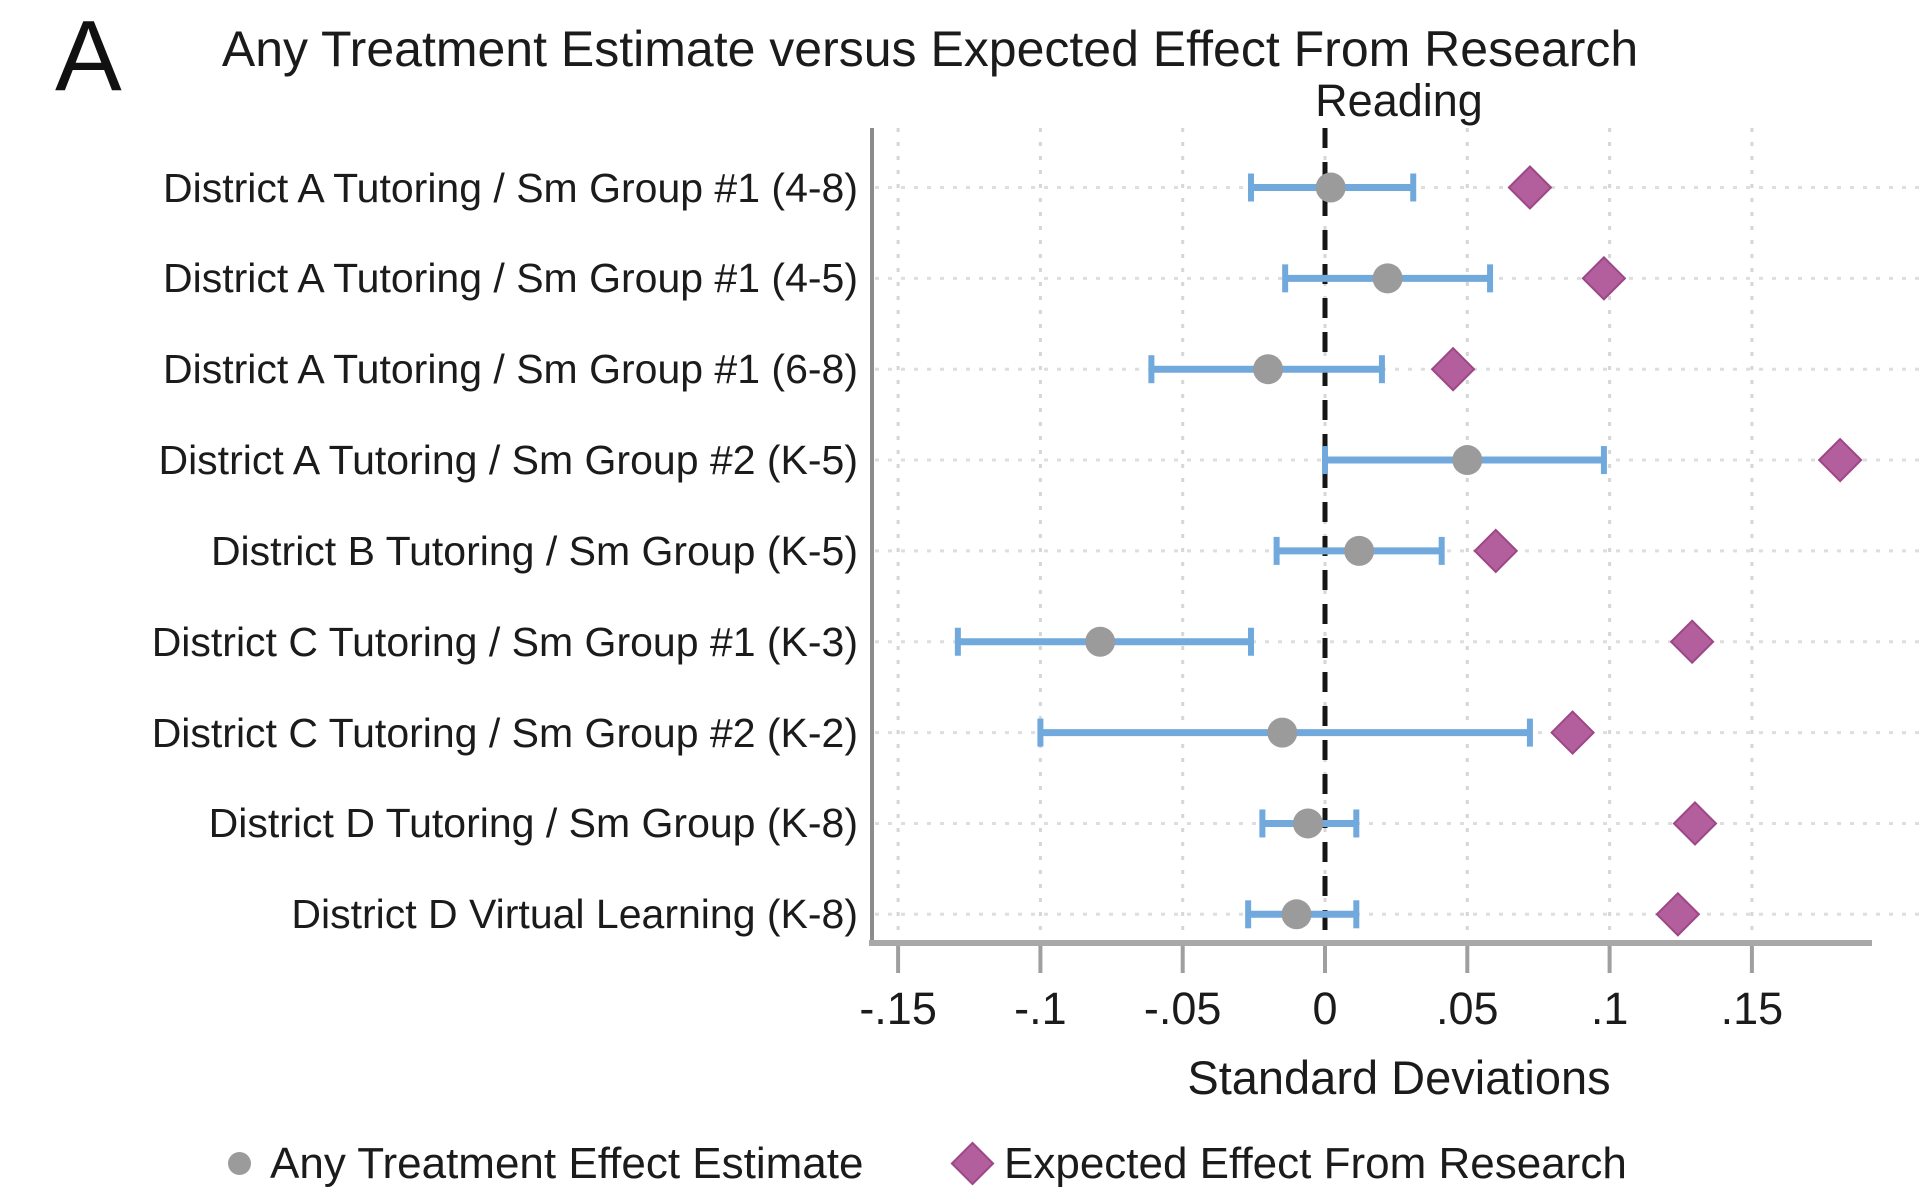 The width and height of the screenshot is (1926, 1202). Describe the element at coordinates (972, 1163) in the screenshot. I see `expected-legend-diamond-icon` at that location.